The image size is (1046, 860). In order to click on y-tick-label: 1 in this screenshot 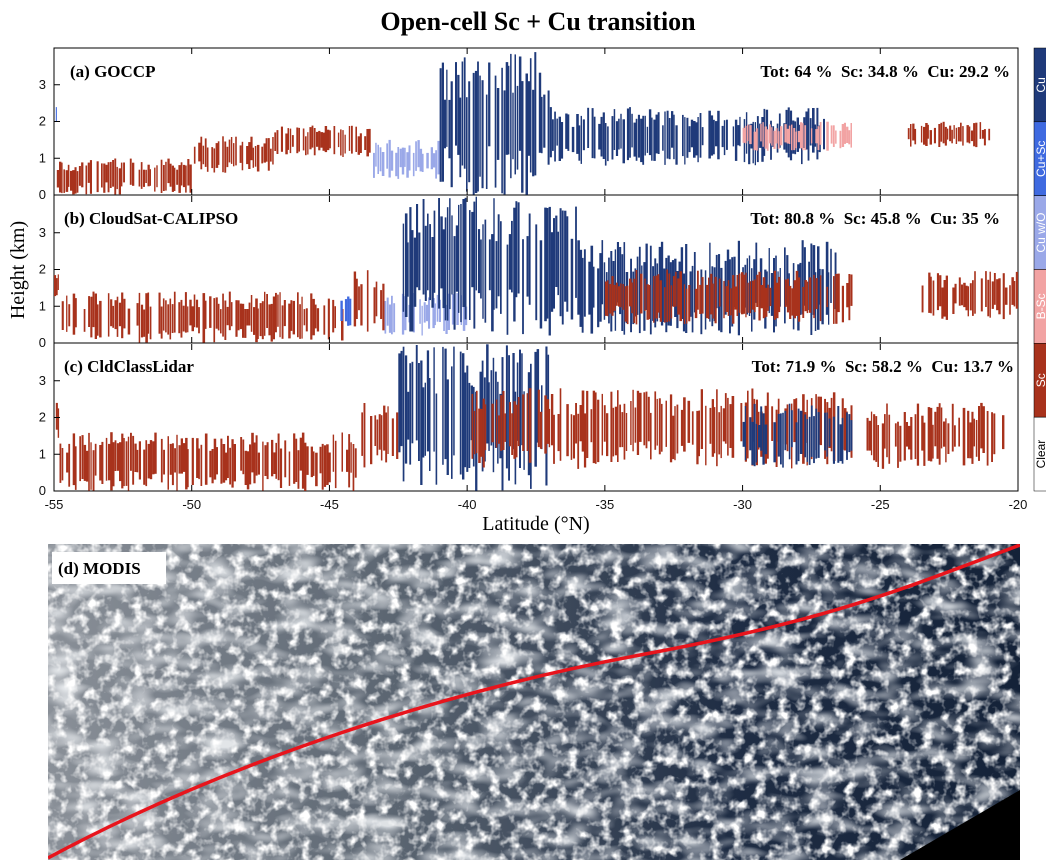, I will do `click(42, 157)`.